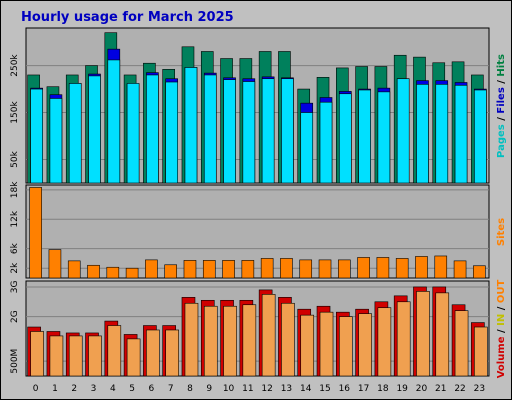 This screenshot has width=512, height=400. I want to click on x-tick-label: 17, so click(363, 389).